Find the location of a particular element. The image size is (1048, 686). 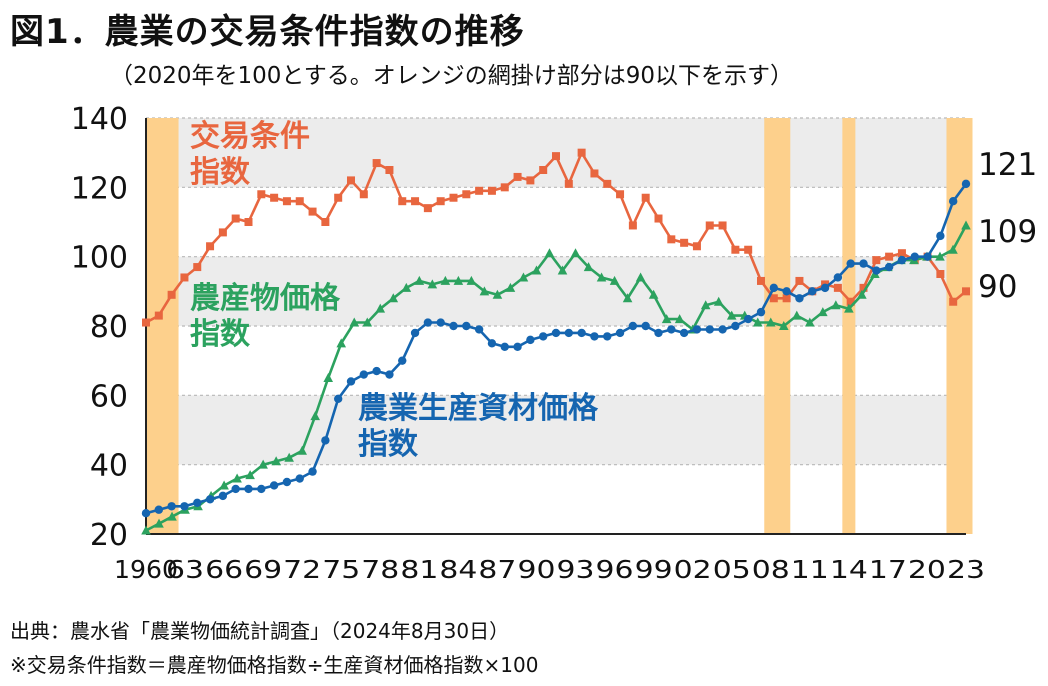

x-tick-label-7: 81 is located at coordinates (419, 569).